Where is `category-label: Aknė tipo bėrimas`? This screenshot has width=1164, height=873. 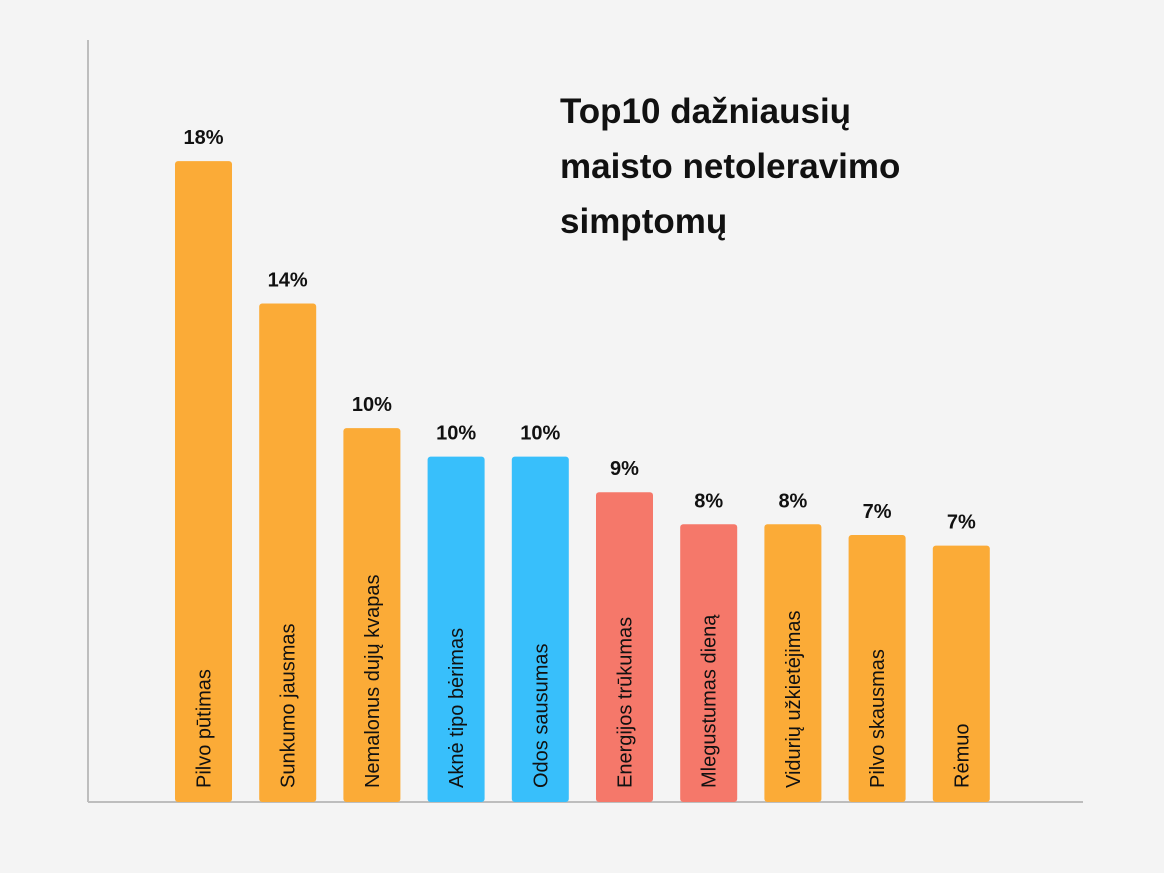 category-label: Aknė tipo bėrimas is located at coordinates (457, 708).